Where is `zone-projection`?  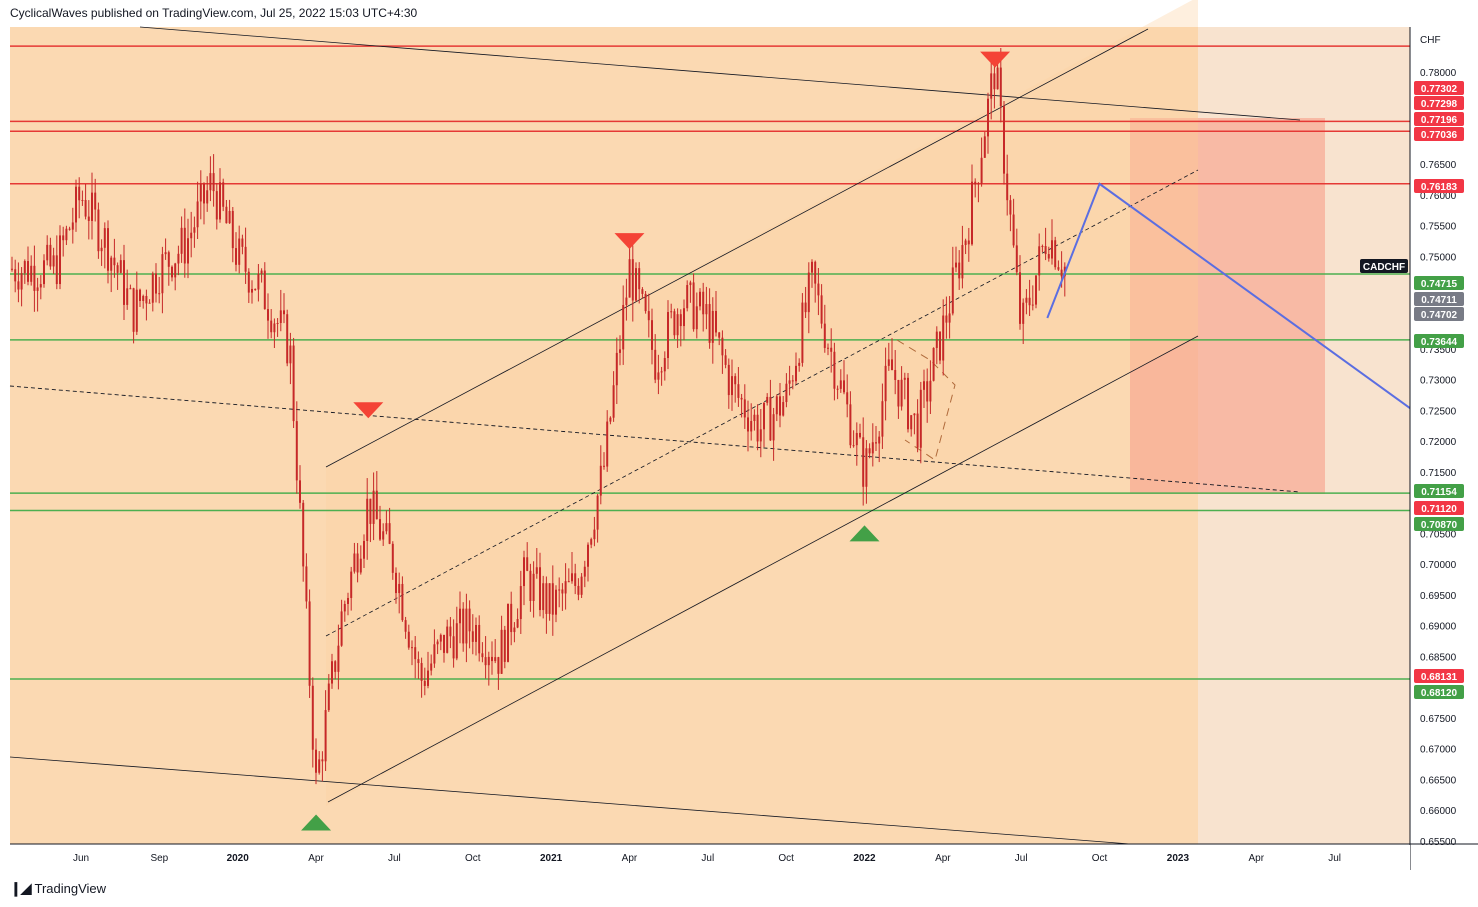 zone-projection is located at coordinates (1227, 306).